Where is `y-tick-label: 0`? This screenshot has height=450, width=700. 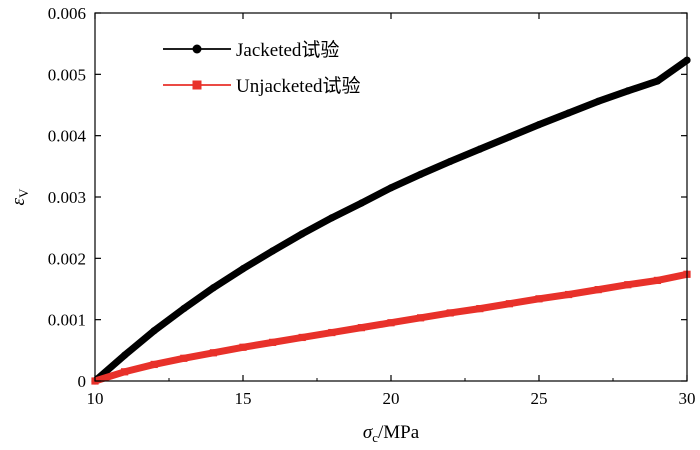 y-tick-label: 0 is located at coordinates (82, 381).